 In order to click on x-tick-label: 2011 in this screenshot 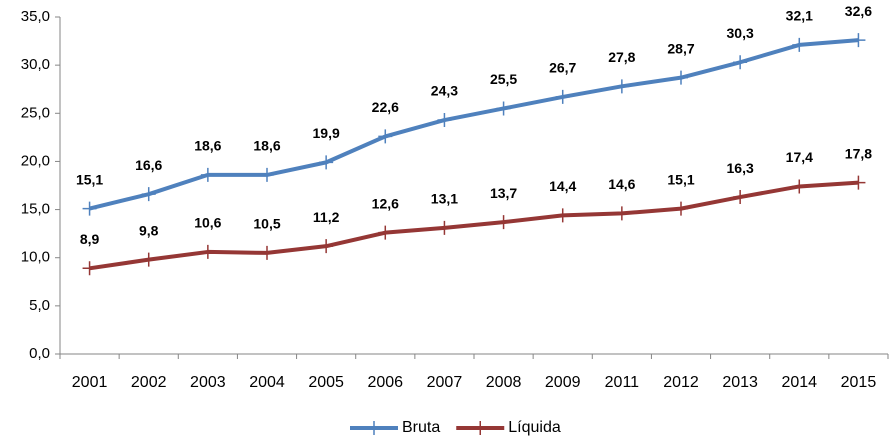, I will do `click(622, 382)`.